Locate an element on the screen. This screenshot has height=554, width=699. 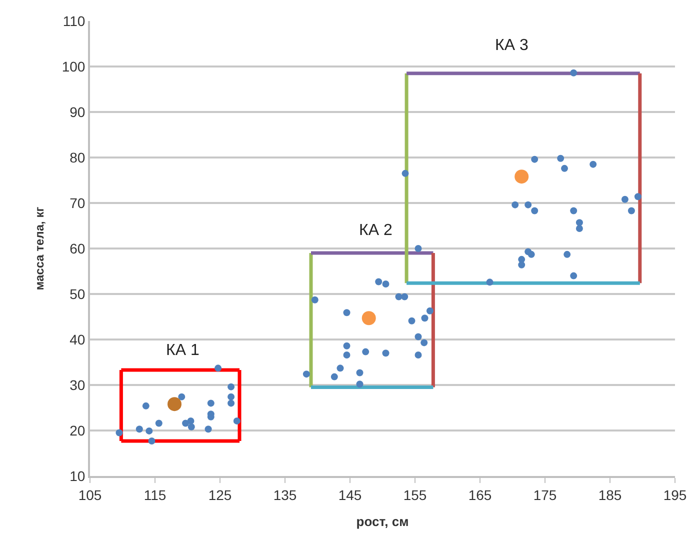
x-tick-label: 115 is located at coordinates (155, 494).